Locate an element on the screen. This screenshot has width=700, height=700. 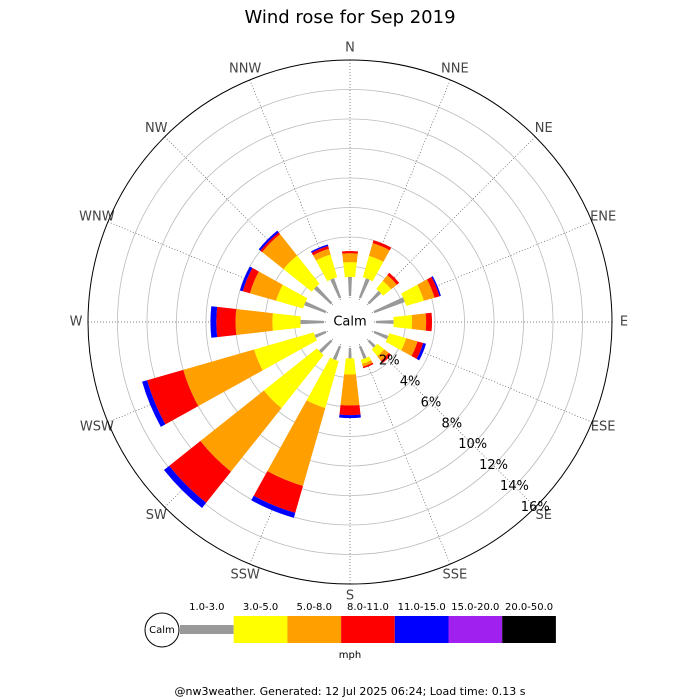
direction-label: W is located at coordinates (76, 322).